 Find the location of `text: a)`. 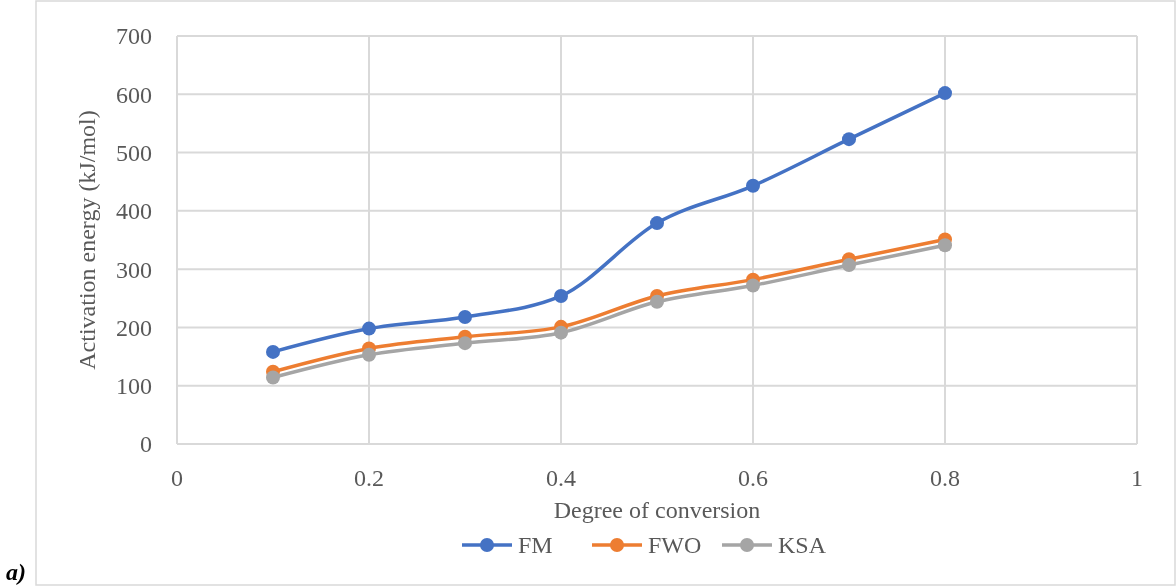

text: a) is located at coordinates (16, 572).